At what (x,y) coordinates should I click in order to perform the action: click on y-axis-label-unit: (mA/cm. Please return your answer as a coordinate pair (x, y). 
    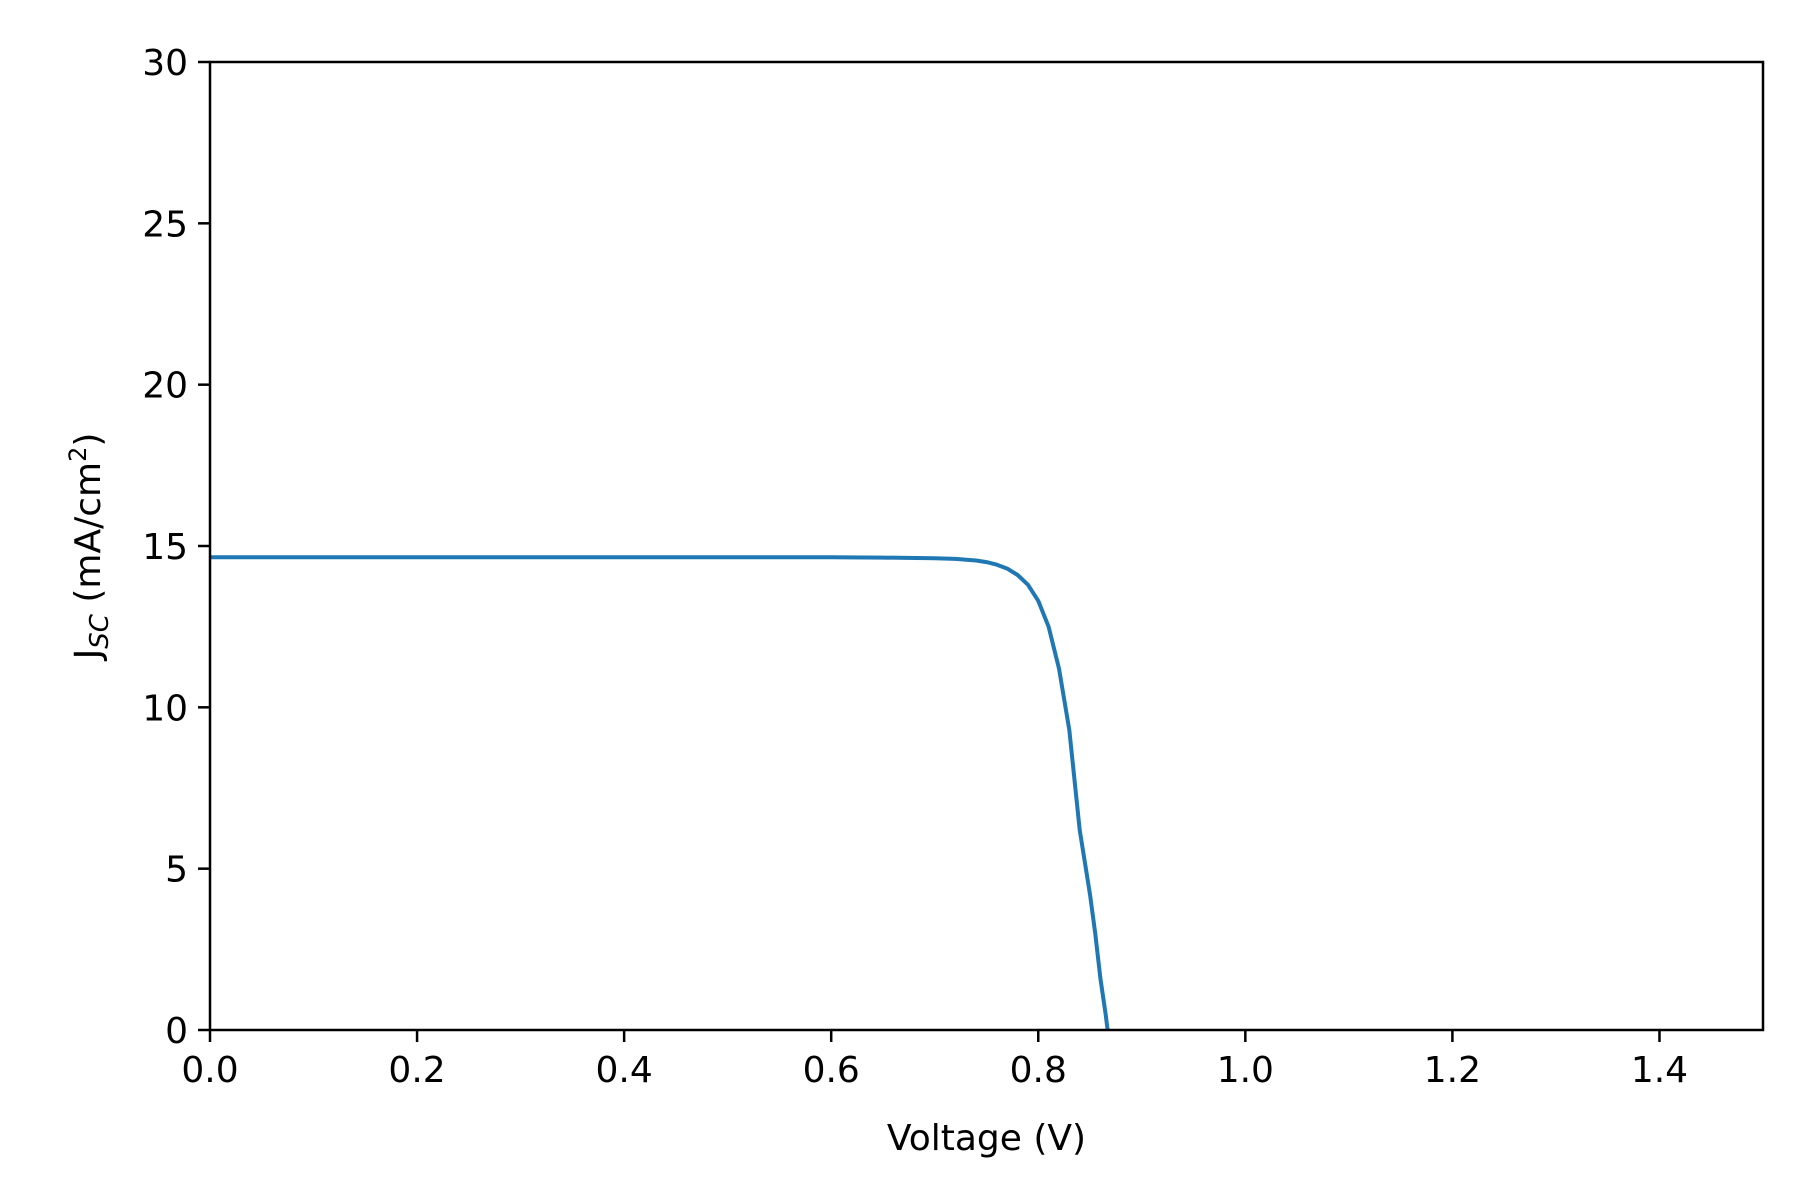
    Looking at the image, I should click on (88, 538).